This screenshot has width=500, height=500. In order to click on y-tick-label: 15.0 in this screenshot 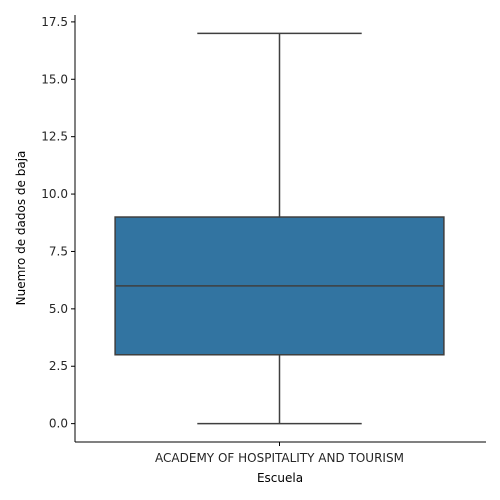, I will do `click(54, 79)`.